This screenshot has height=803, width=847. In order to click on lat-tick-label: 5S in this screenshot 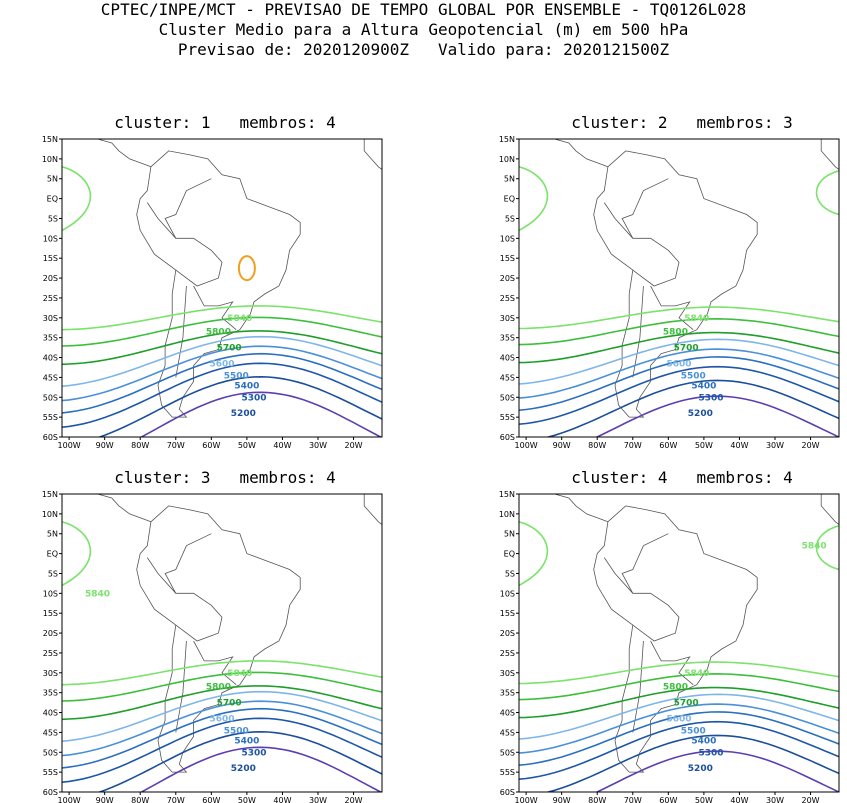, I will do `click(510, 573)`.